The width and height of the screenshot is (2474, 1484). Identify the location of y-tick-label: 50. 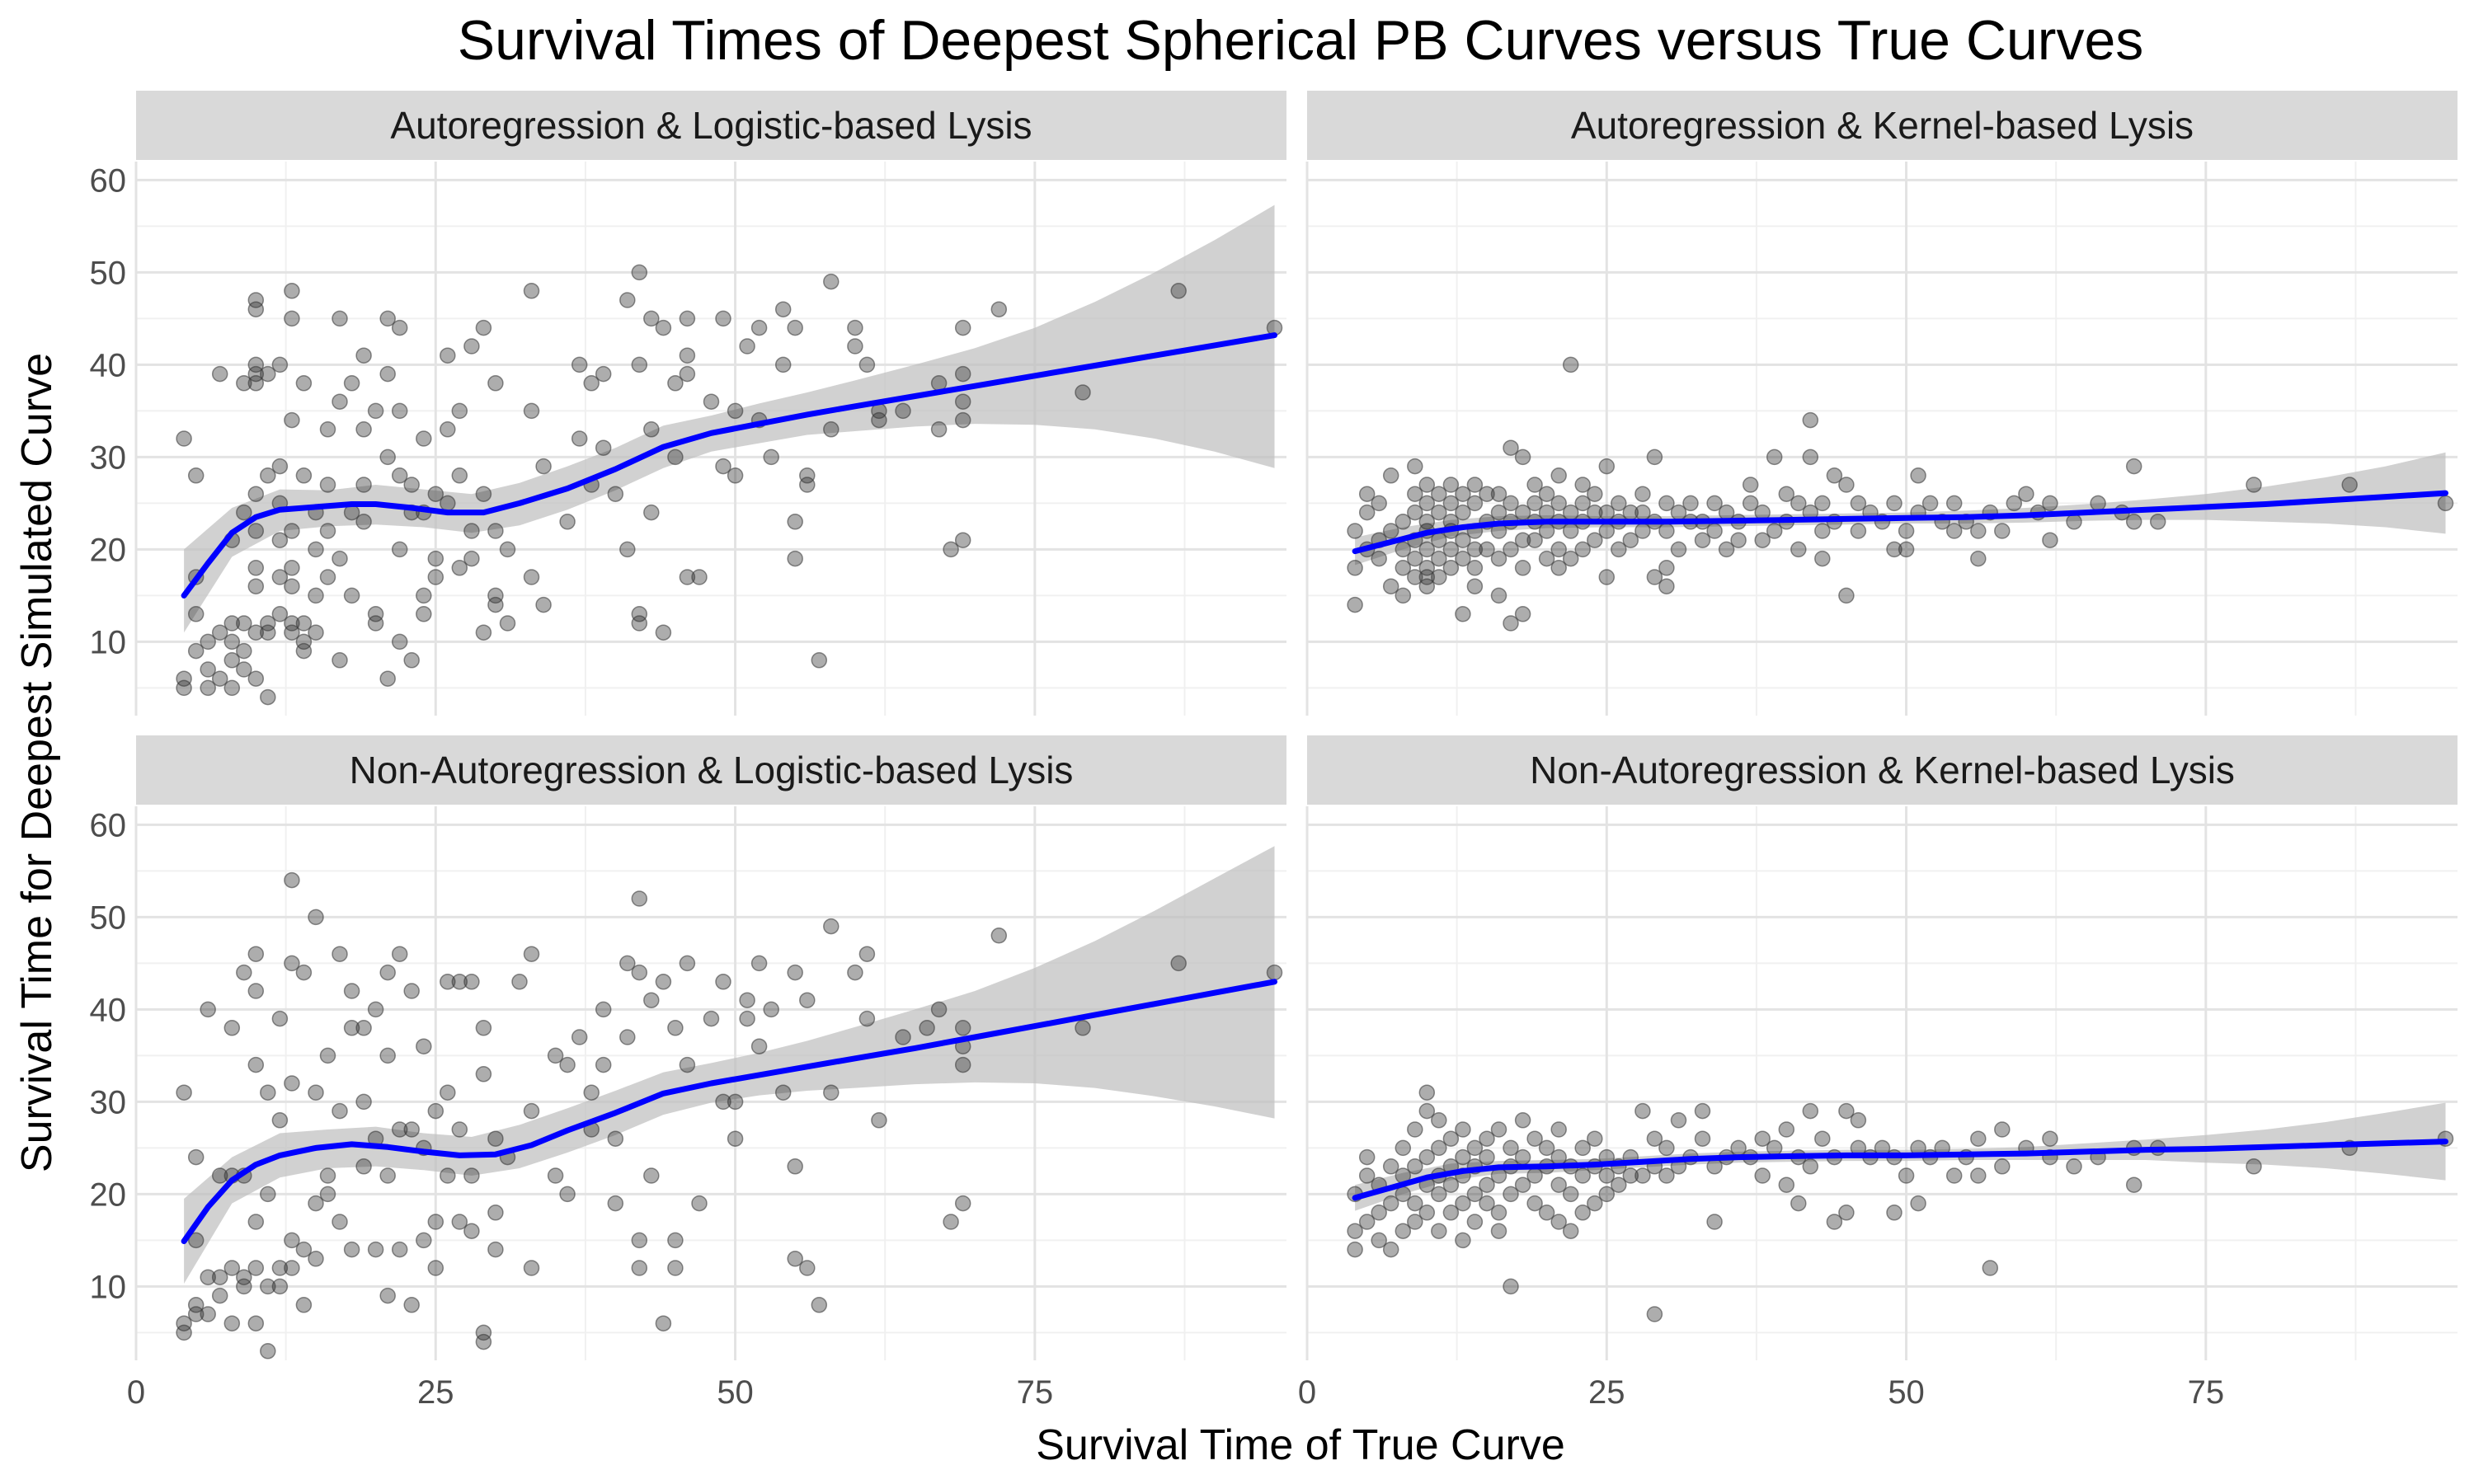
(108, 273).